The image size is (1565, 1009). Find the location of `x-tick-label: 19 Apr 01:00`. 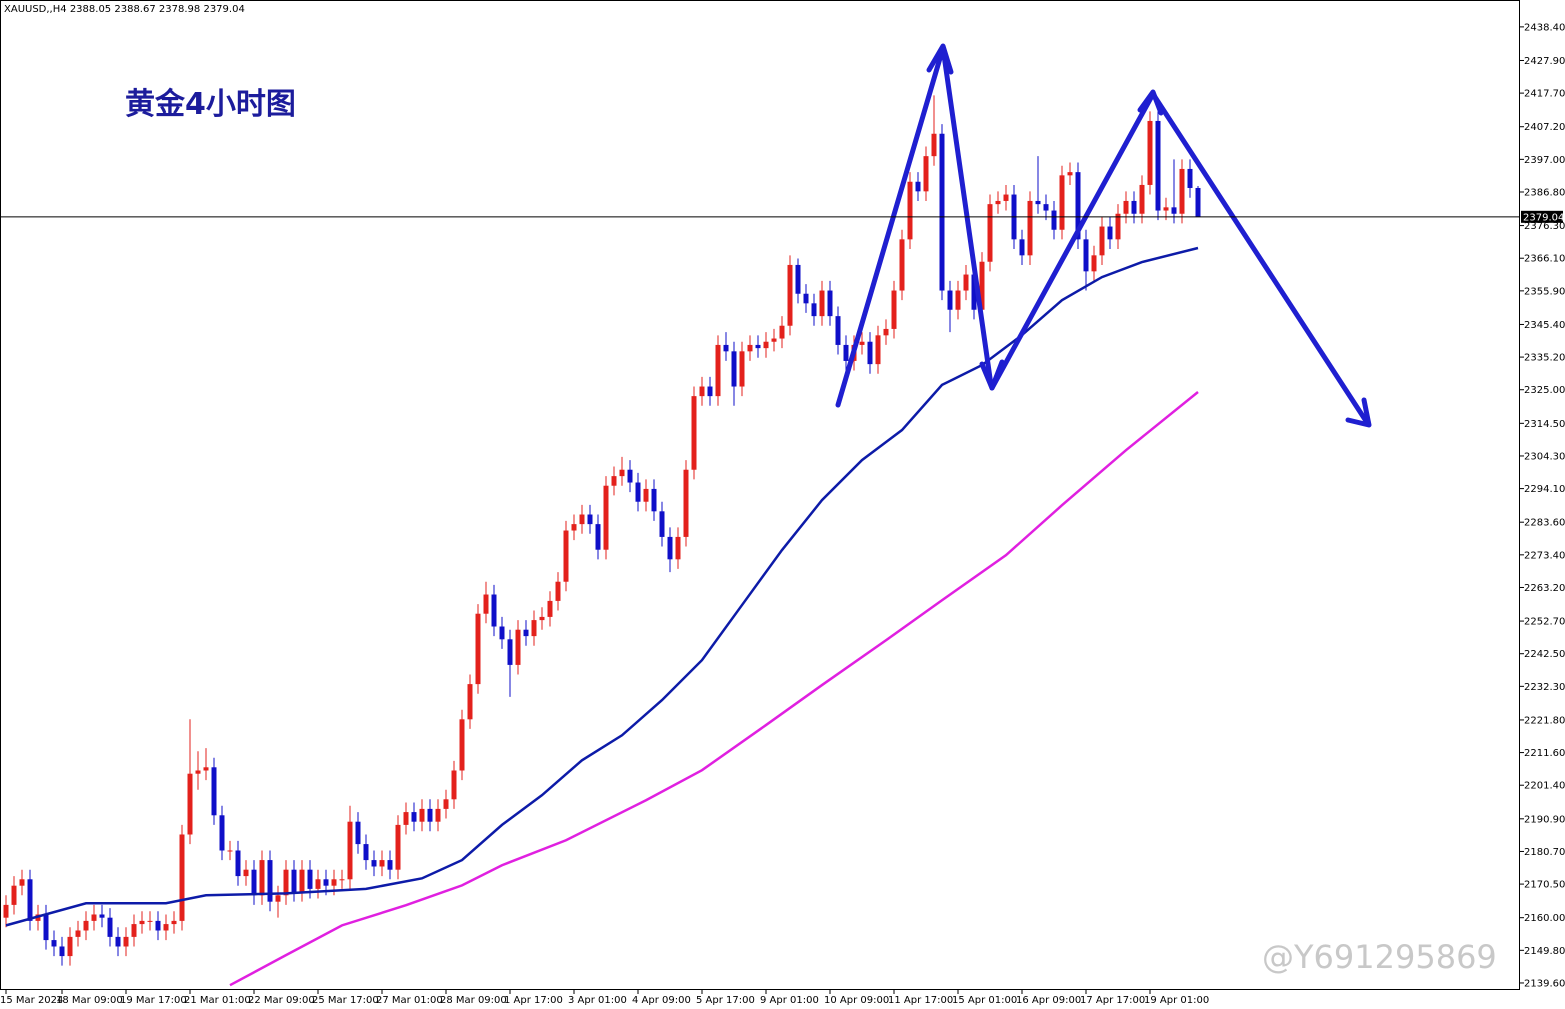

x-tick-label: 19 Apr 01:00 is located at coordinates (1176, 1000).